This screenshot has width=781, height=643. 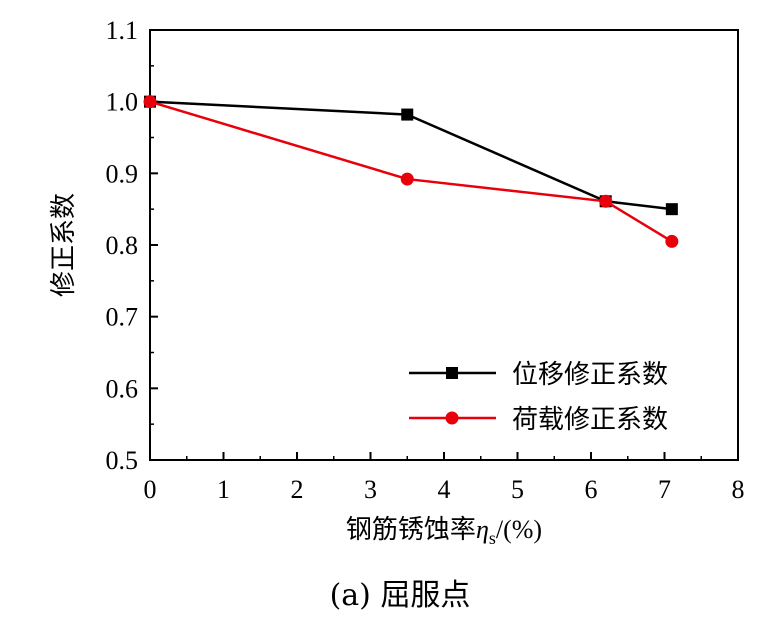 I want to click on y-tick-label: 0.7, so click(x=122, y=317).